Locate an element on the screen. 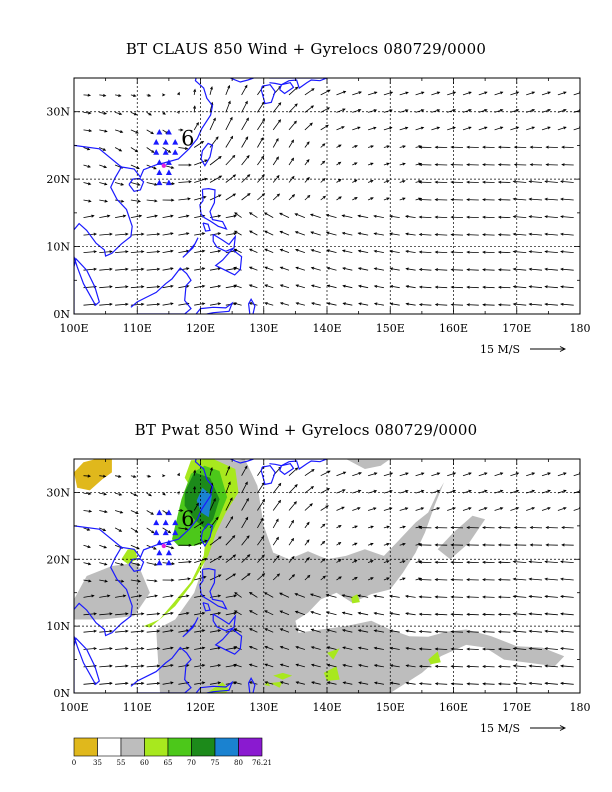 The height and width of the screenshot is (792, 612). x-tick-label: 170E is located at coordinates (516, 707).